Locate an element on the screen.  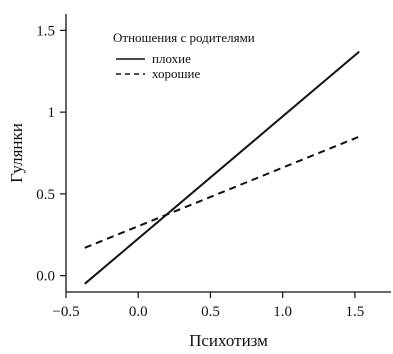
x-tick-label: 1.0 is located at coordinates (282, 312).